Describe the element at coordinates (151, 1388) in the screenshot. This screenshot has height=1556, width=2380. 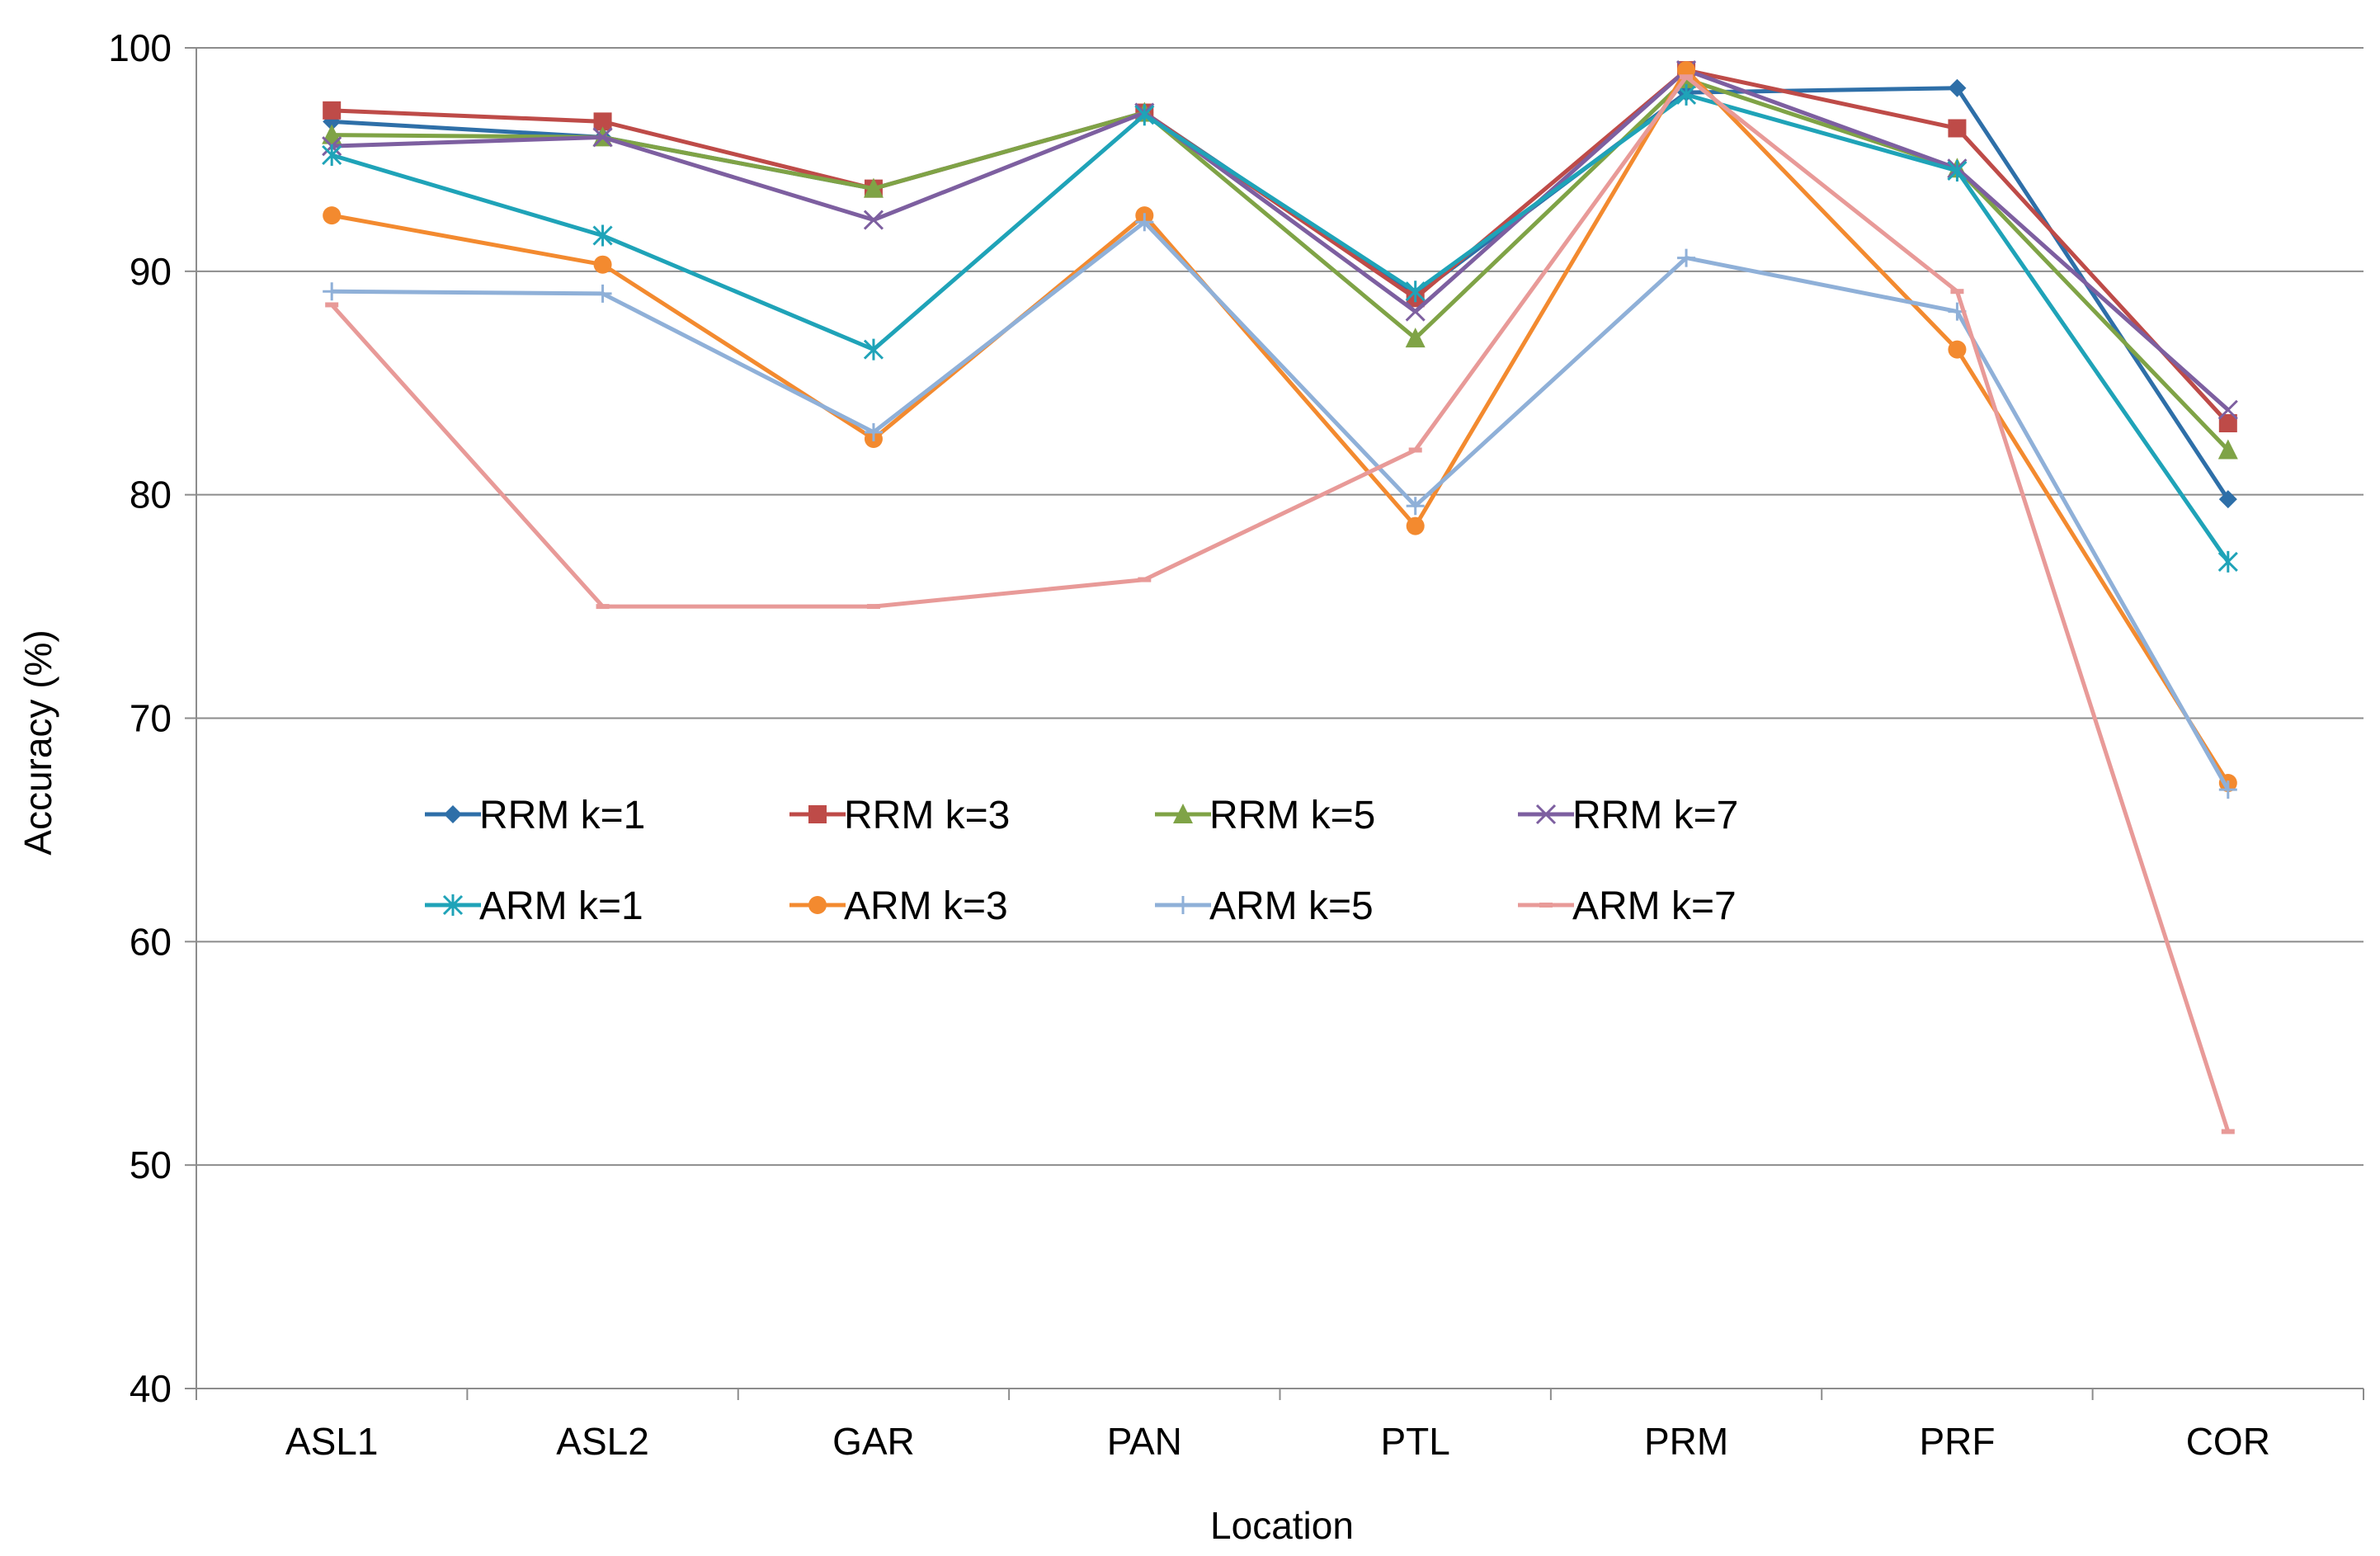
I see `y-tick-label: 40` at that location.